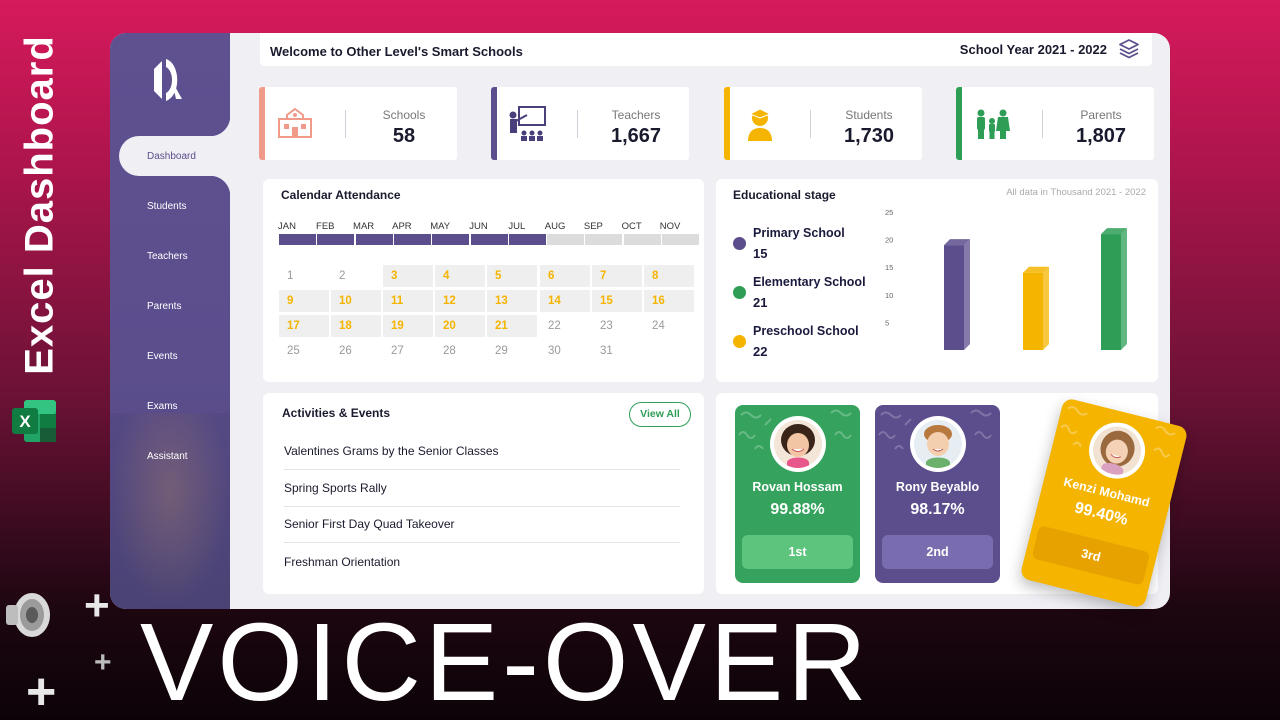 The width and height of the screenshot is (1280, 720). Describe the element at coordinates (341, 195) in the screenshot. I see `attendance-title: Calendar Attendance` at that location.